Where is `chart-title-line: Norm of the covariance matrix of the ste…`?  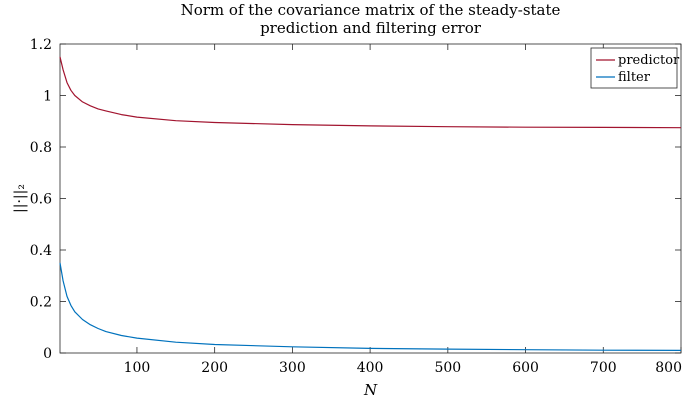
chart-title-line: Norm of the covariance matrix of the ste… is located at coordinates (371, 10).